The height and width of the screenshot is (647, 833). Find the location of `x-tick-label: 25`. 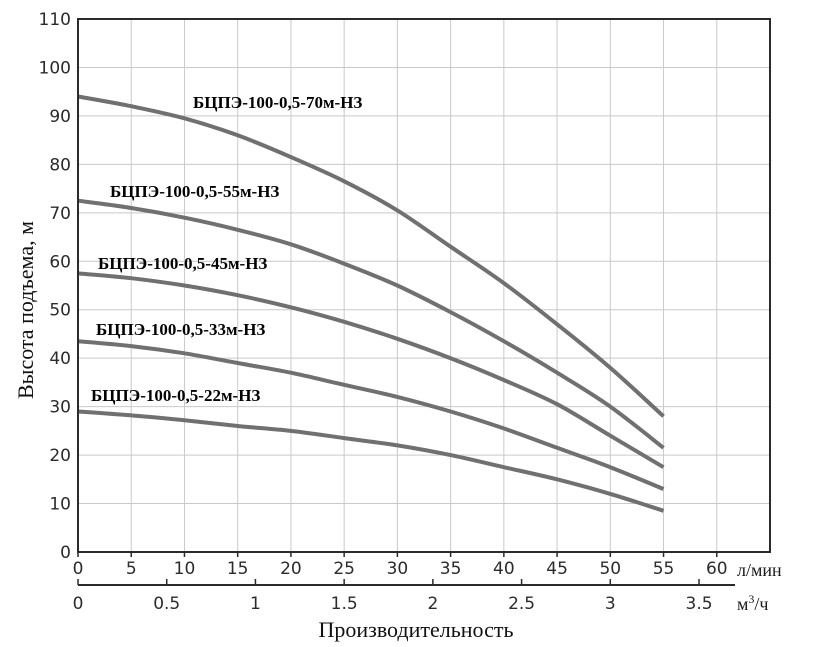

x-tick-label: 25 is located at coordinates (344, 569).